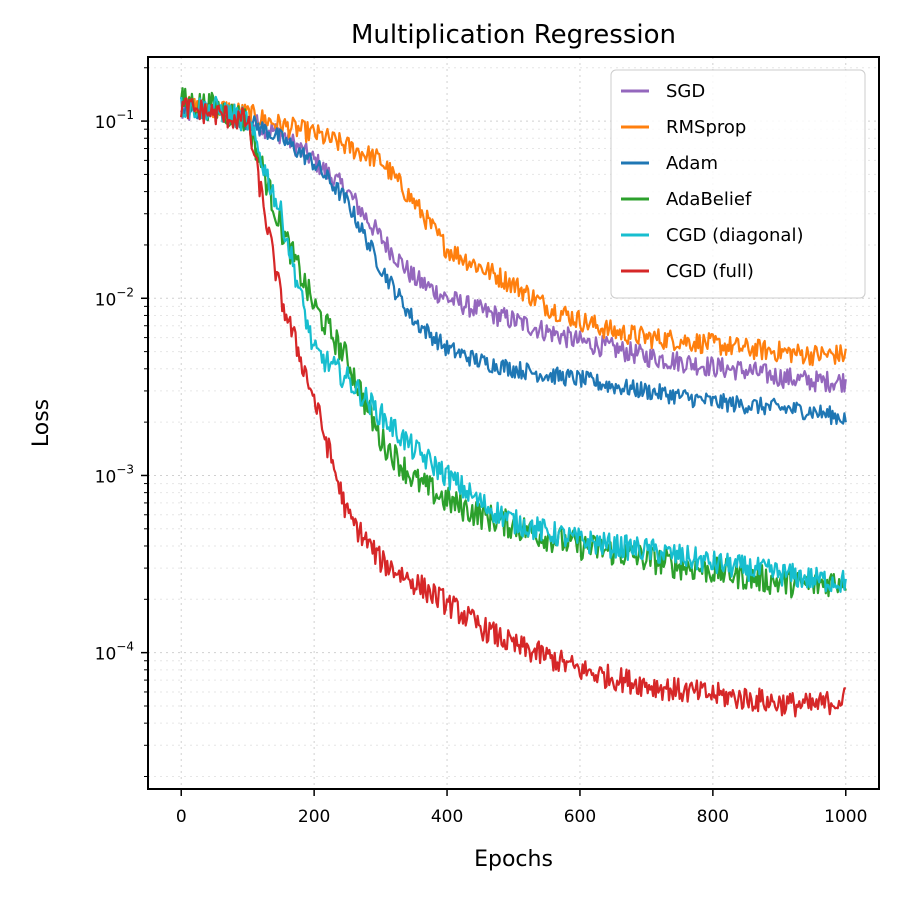 Image resolution: width=900 pixels, height=900 pixels. Describe the element at coordinates (692, 163) in the screenshot. I see `legend-label: Adam` at that location.